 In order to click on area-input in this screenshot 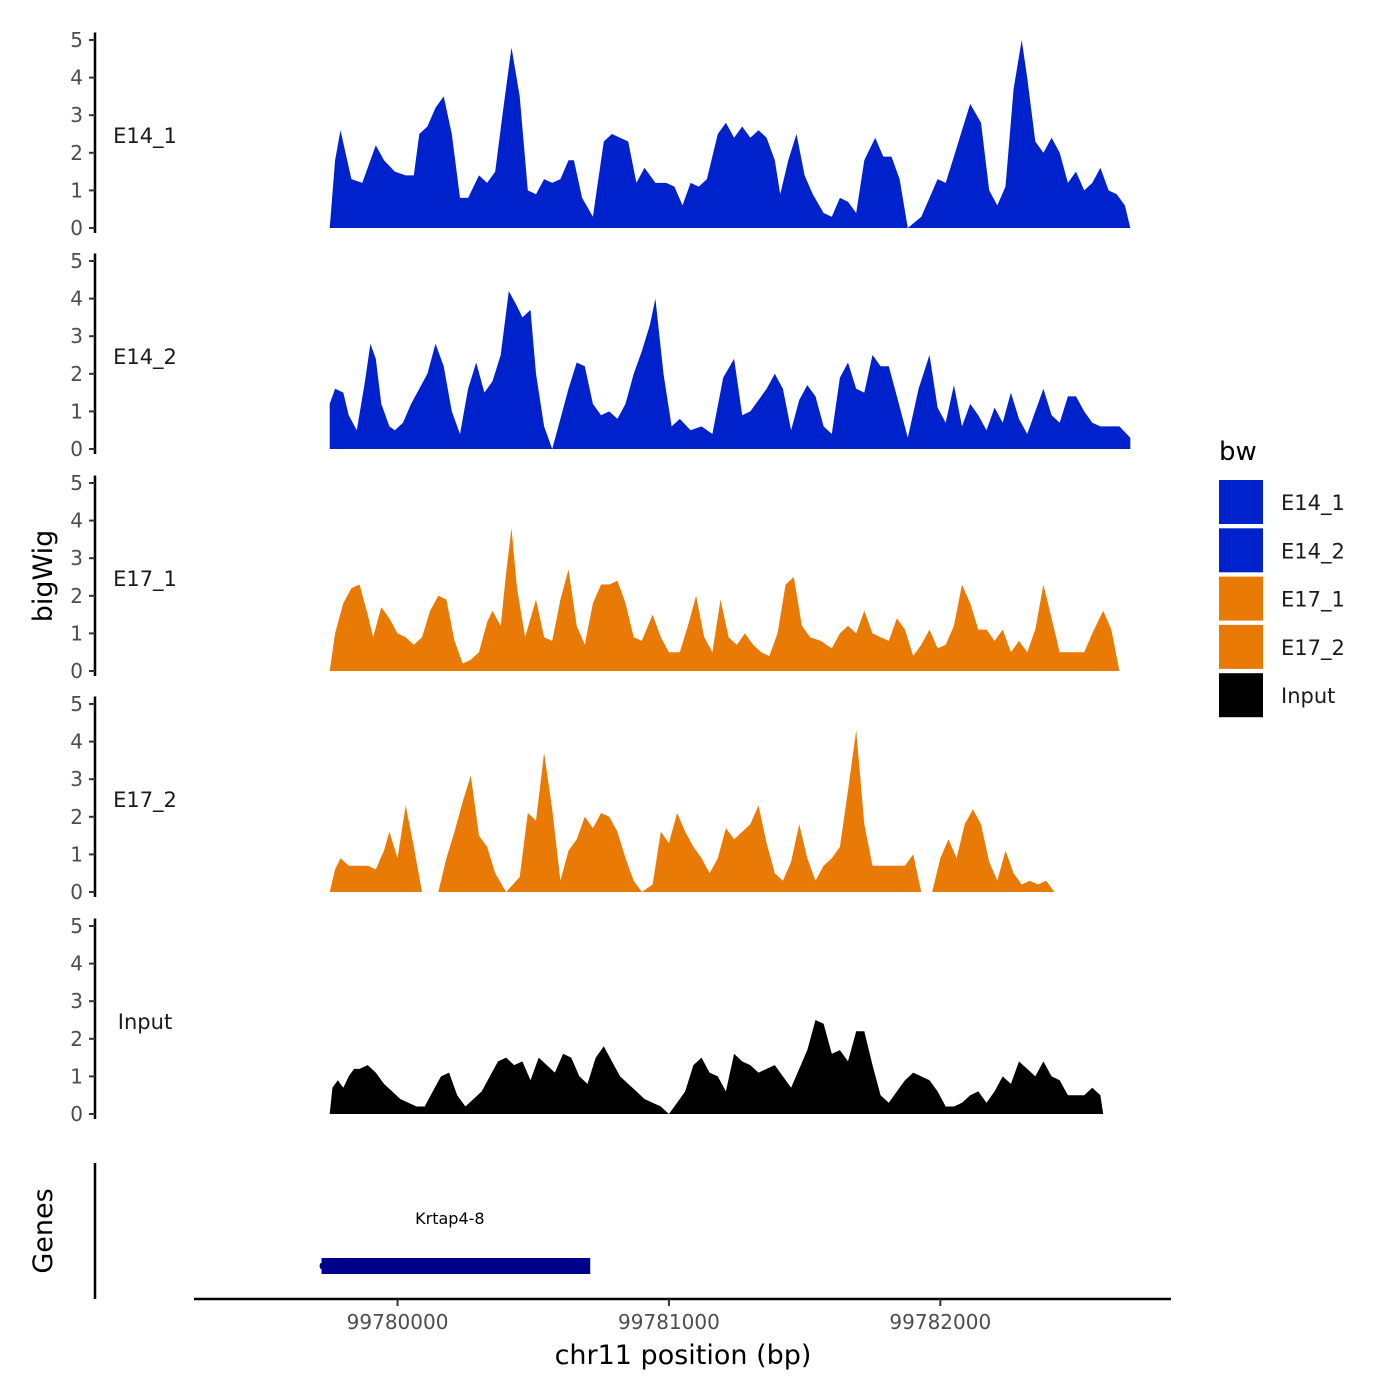, I will do `click(716, 1067)`.